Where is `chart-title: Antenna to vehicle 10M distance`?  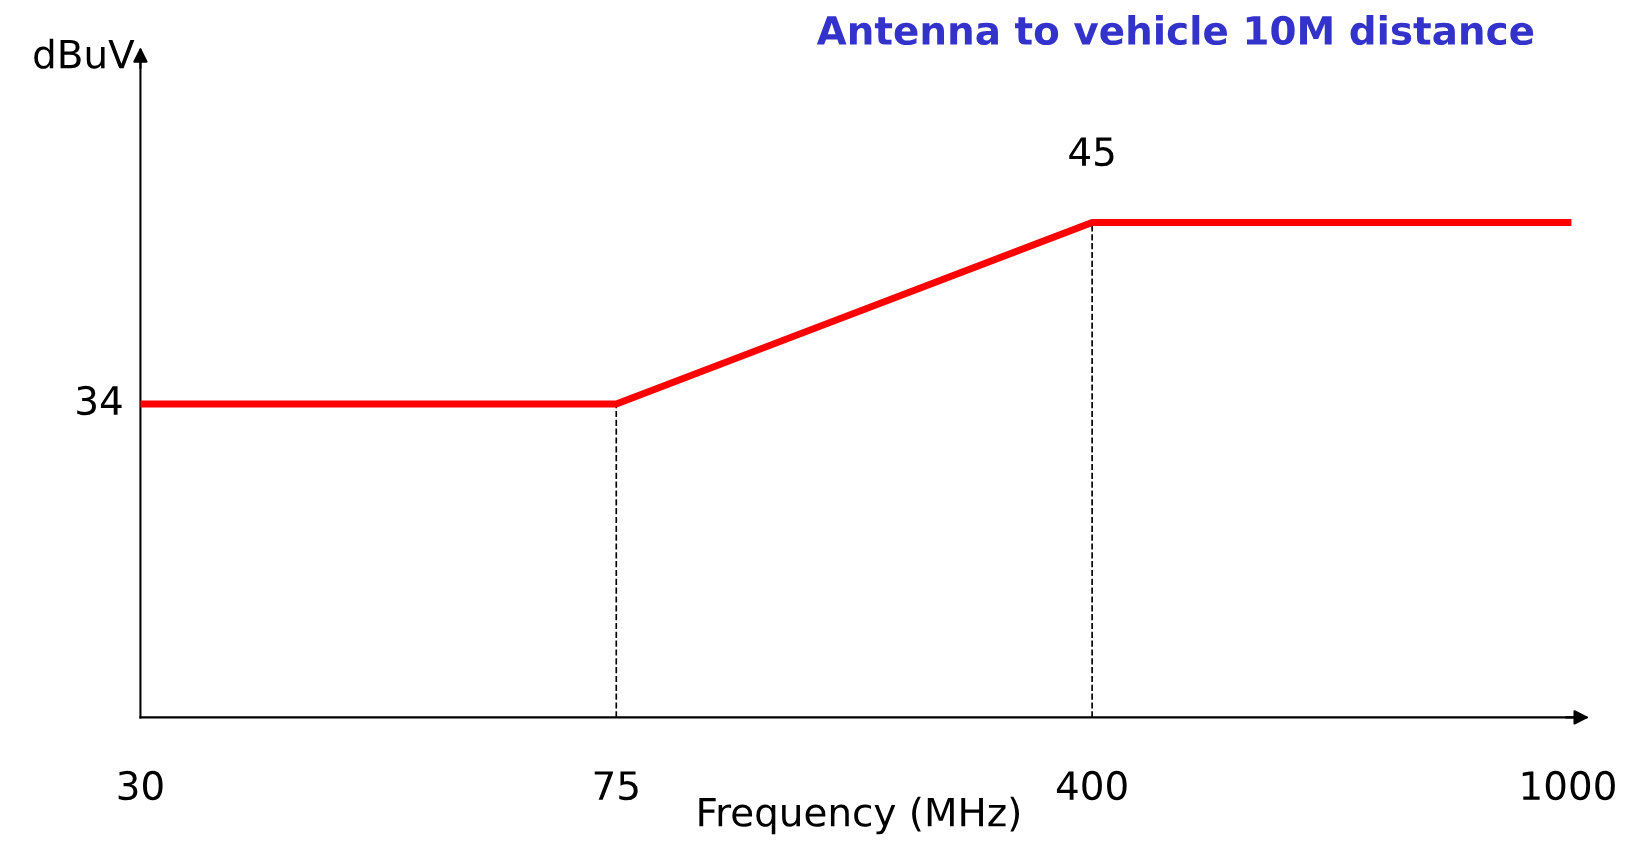 chart-title: Antenna to vehicle 10M distance is located at coordinates (1175, 30).